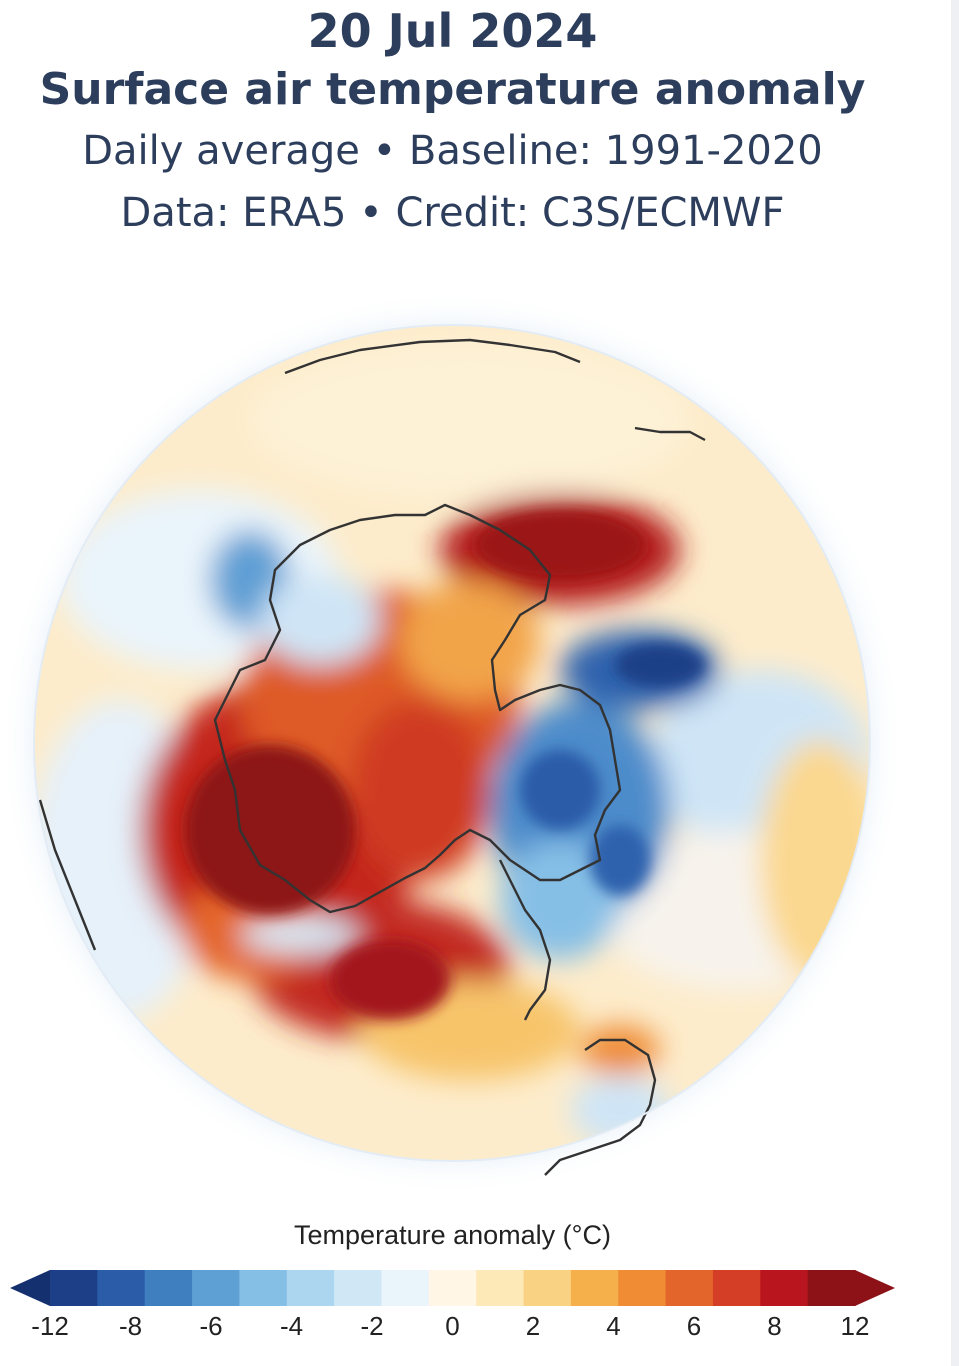  I want to click on colorbar-tick-label: -2, so click(371, 1326).